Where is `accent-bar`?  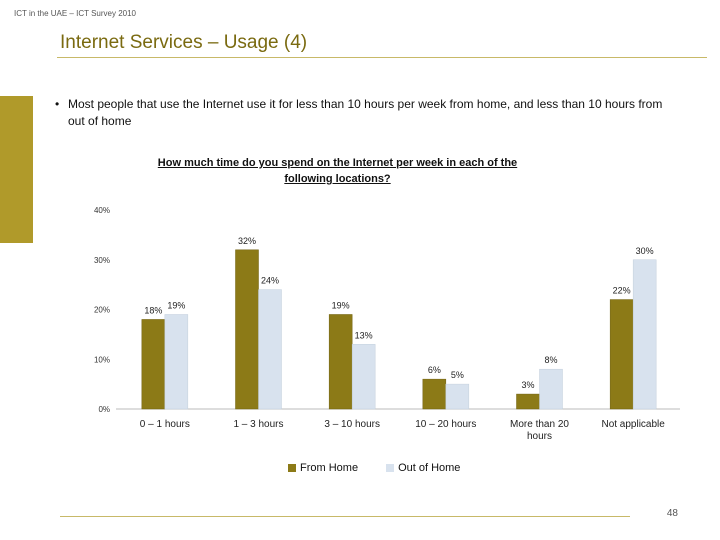 accent-bar is located at coordinates (16, 169).